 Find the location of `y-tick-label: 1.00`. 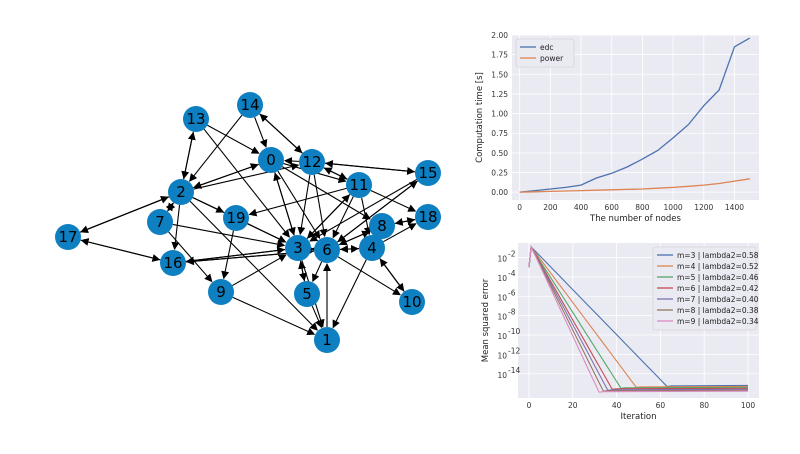

y-tick-label: 1.00 is located at coordinates (499, 114).